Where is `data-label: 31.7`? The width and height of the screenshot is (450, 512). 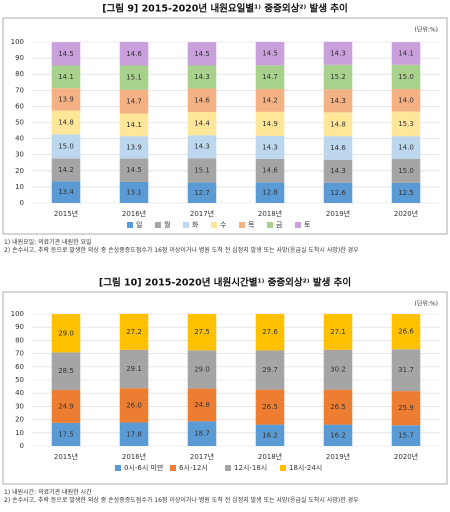 data-label: 31.7 is located at coordinates (406, 370).